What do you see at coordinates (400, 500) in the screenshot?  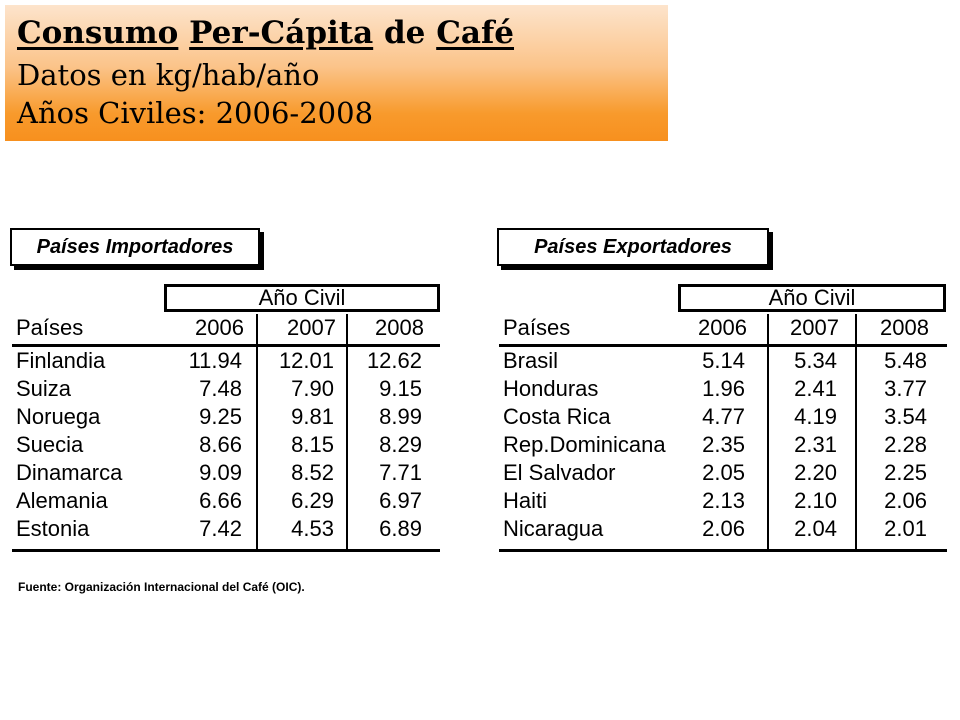 I see `value-cell: 6.97` at bounding box center [400, 500].